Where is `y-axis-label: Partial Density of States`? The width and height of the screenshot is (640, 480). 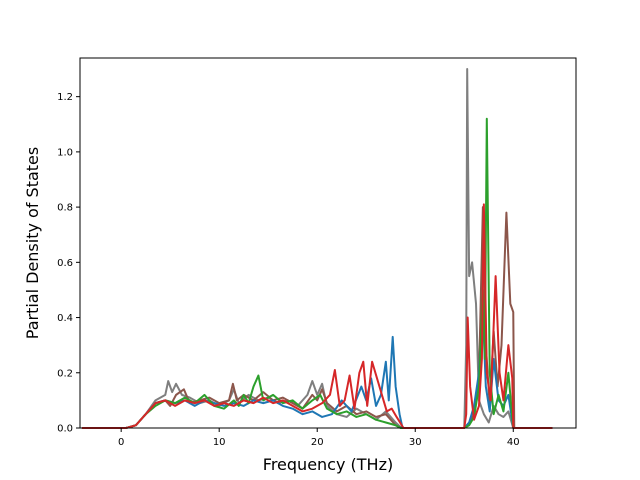 y-axis-label: Partial Density of States is located at coordinates (32, 243).